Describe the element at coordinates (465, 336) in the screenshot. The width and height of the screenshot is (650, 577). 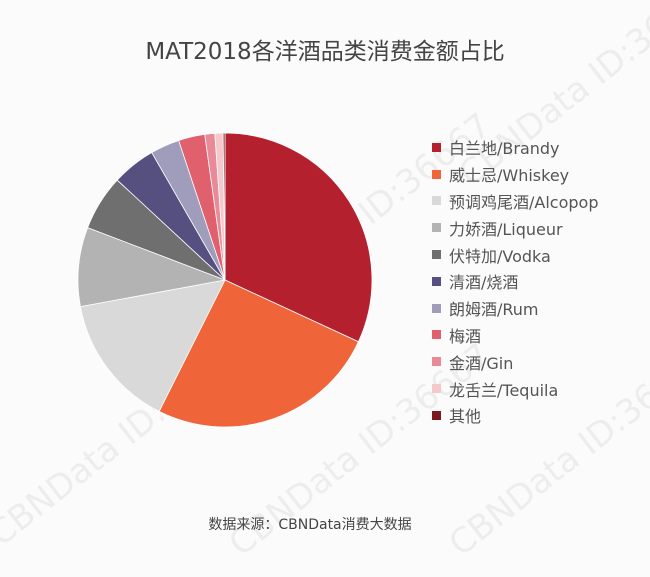
I see `legend-label: 梅酒` at that location.